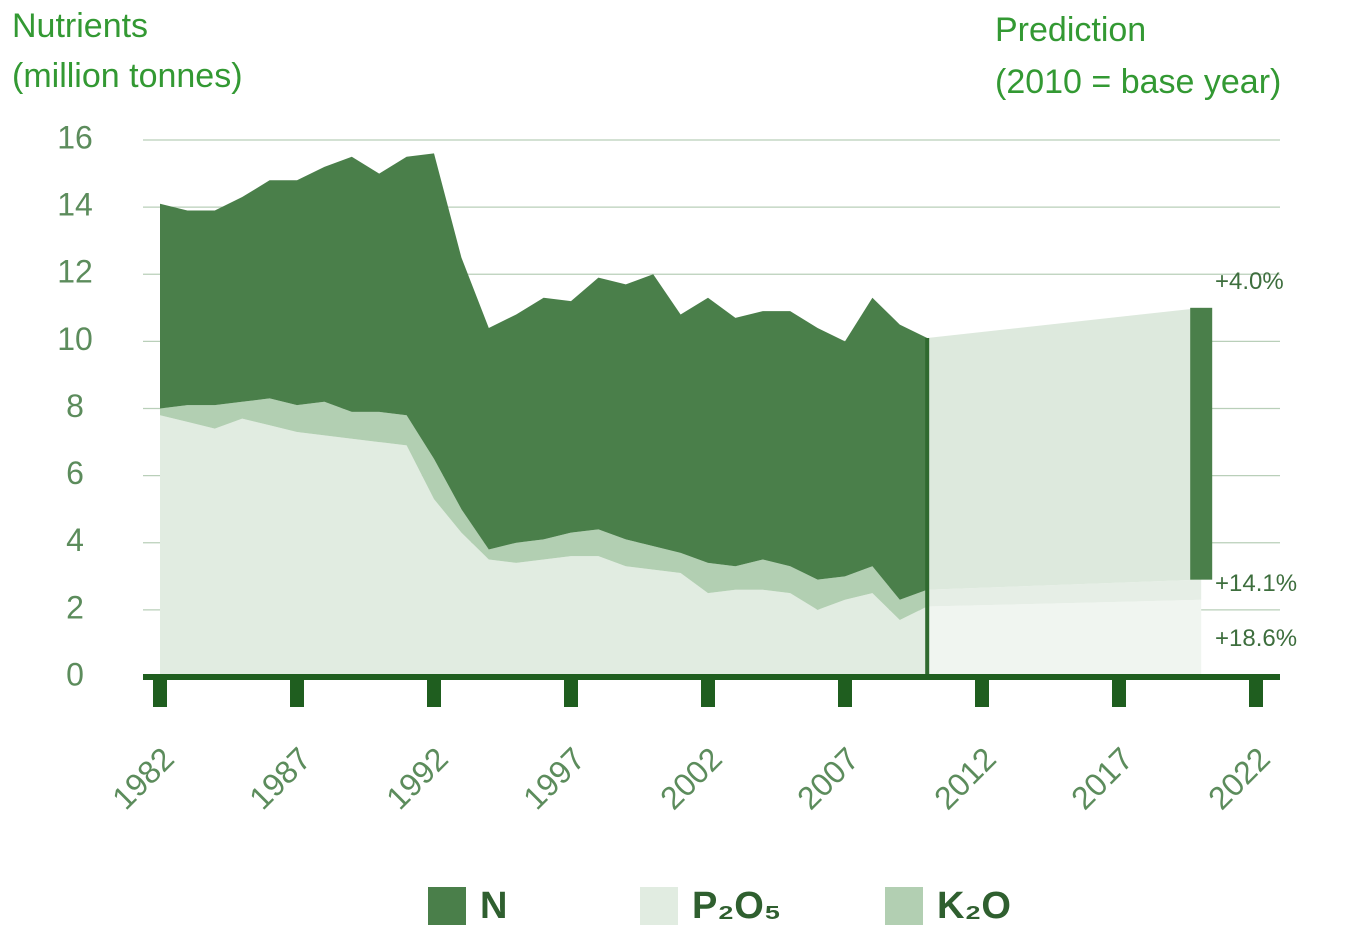 The height and width of the screenshot is (942, 1358). Describe the element at coordinates (544, 509) in the screenshot. I see `area` at that location.